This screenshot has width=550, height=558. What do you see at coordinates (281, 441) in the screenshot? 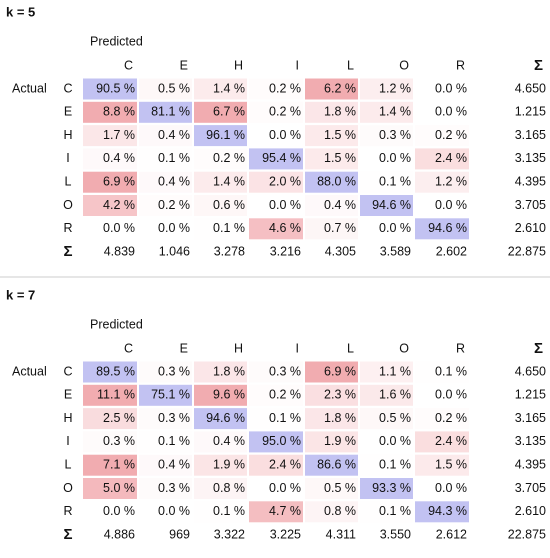
I see `cell-value: 95.0 %` at bounding box center [281, 441].